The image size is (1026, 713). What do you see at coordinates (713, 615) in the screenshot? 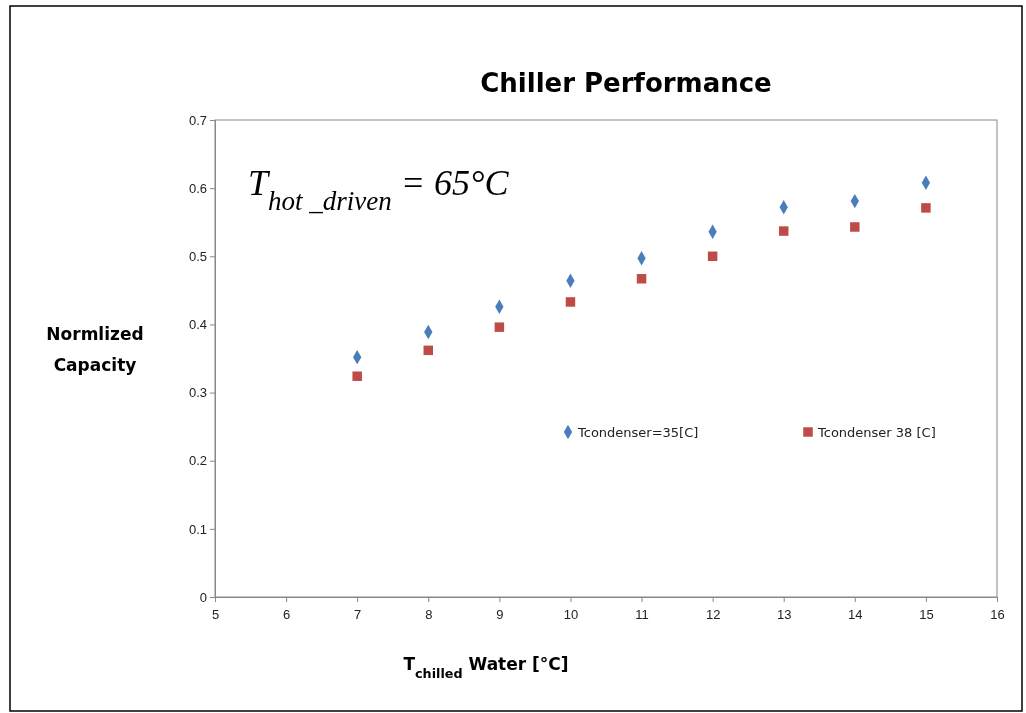
I see `x-tick-label: 12` at bounding box center [713, 615].